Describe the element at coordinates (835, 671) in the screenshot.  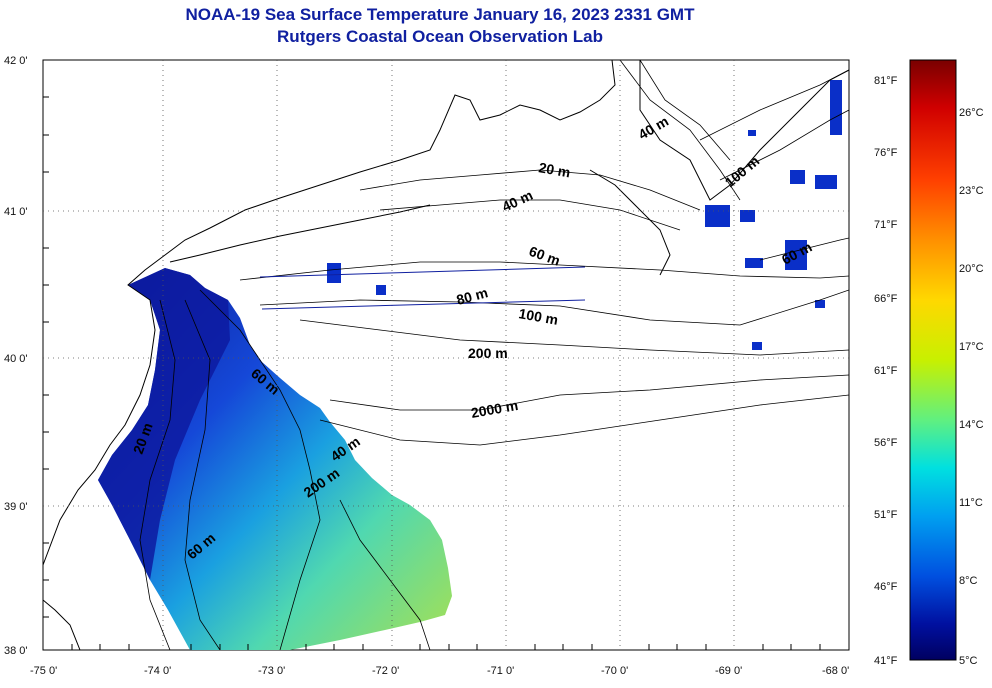
I see `lon-label: -68 0'` at that location.